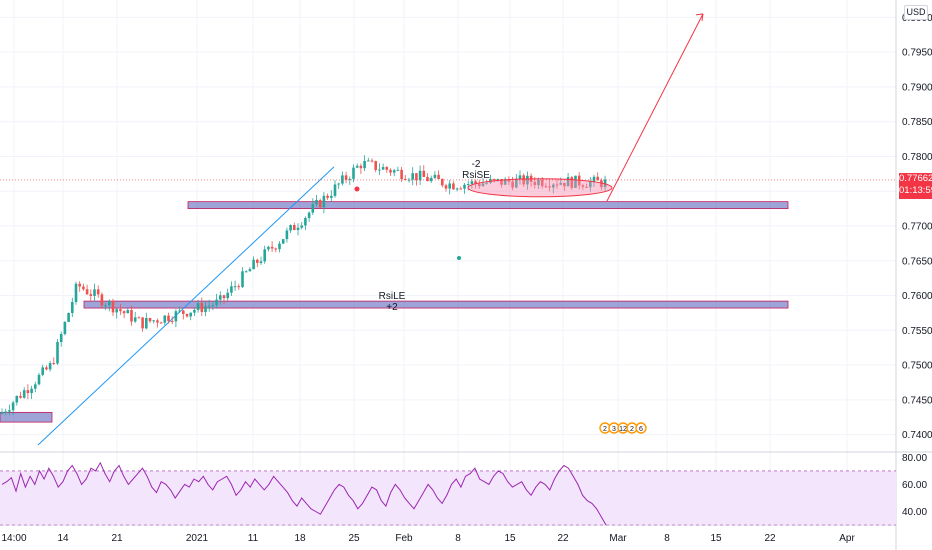 The image size is (932, 550). I want to click on time-tick: Mar, so click(618, 538).